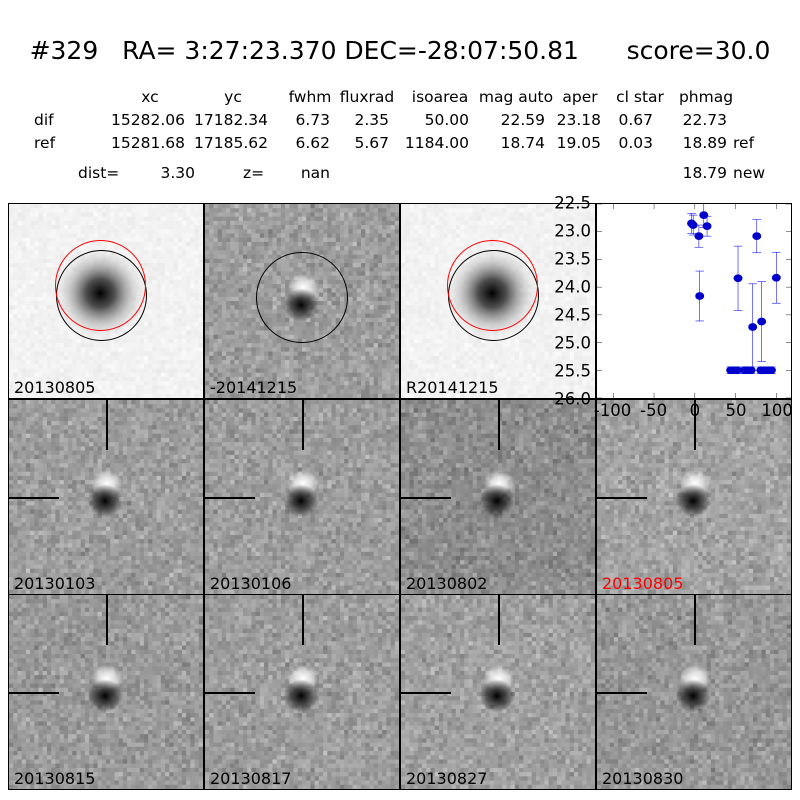 Image resolution: width=800 pixels, height=800 pixels. What do you see at coordinates (627, 173) in the screenshot?
I see `extra-phmag-value: 18.79` at bounding box center [627, 173].